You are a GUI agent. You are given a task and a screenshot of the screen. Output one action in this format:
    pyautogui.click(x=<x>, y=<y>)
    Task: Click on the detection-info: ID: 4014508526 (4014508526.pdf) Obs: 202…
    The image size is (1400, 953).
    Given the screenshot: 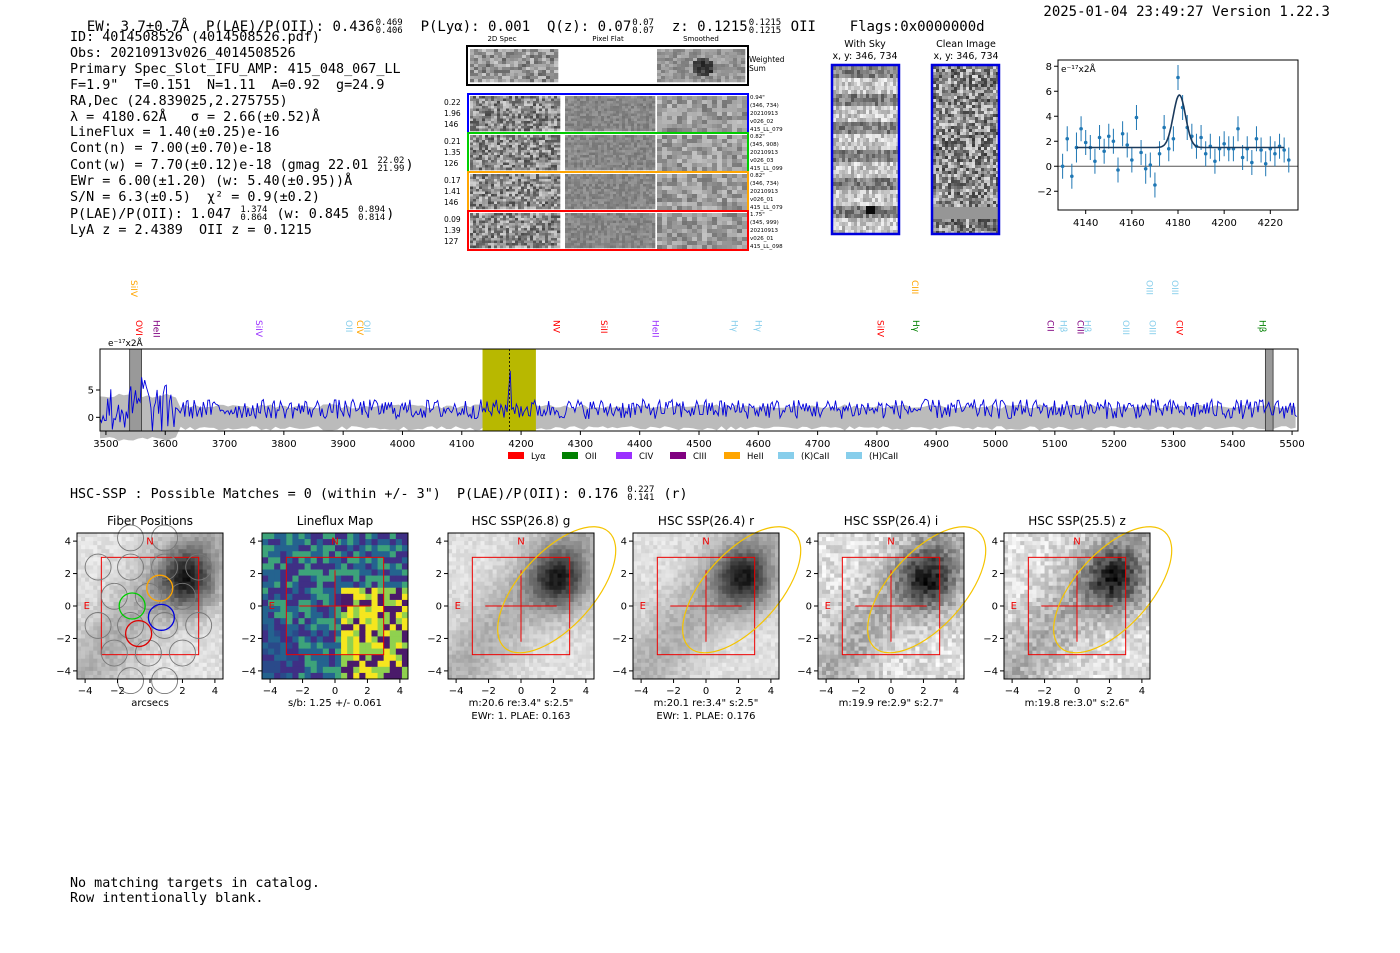 What is the action you would take?
    pyautogui.click(x=242, y=134)
    